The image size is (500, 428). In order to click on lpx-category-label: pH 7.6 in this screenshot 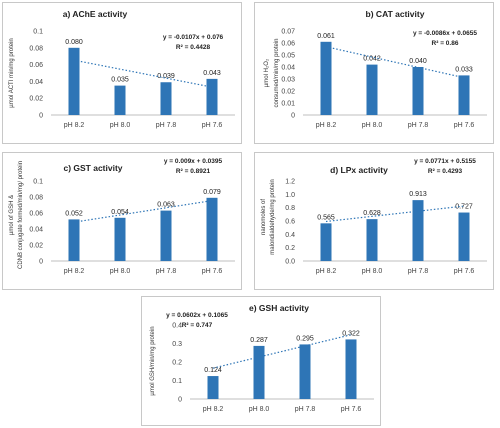, I will do `click(464, 271)`.